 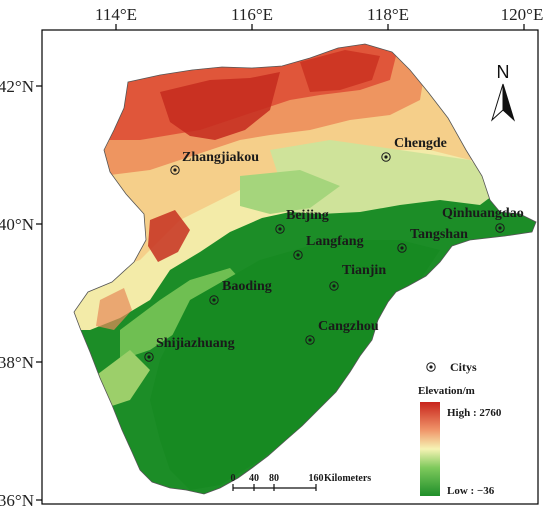 What do you see at coordinates (500, 228) in the screenshot?
I see `city-marker-qinhuangdao` at bounding box center [500, 228].